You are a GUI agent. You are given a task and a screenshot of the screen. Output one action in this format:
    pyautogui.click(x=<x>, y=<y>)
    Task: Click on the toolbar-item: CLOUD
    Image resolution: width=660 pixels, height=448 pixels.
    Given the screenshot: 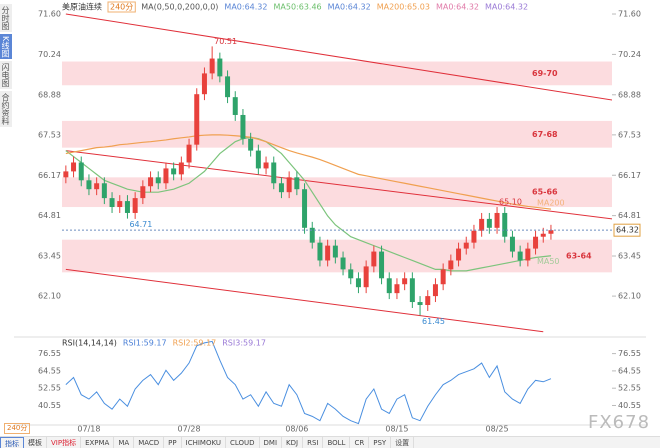 What is the action you would take?
    pyautogui.click(x=243, y=442)
    